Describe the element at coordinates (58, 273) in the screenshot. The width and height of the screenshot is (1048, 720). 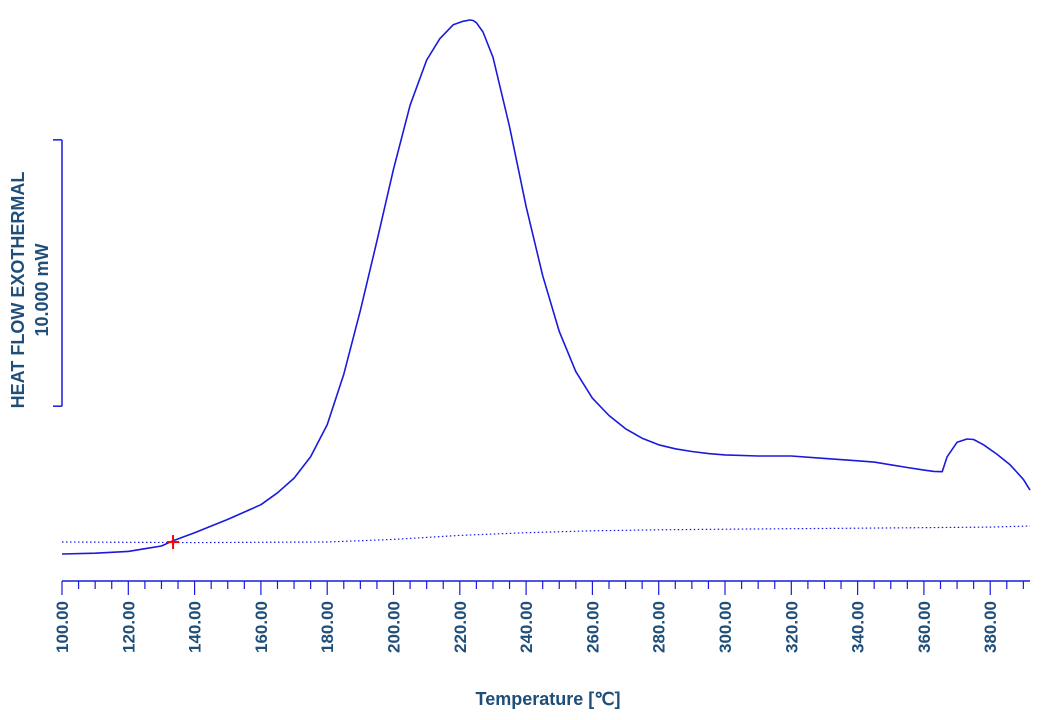
I see `y-scale-bar` at that location.